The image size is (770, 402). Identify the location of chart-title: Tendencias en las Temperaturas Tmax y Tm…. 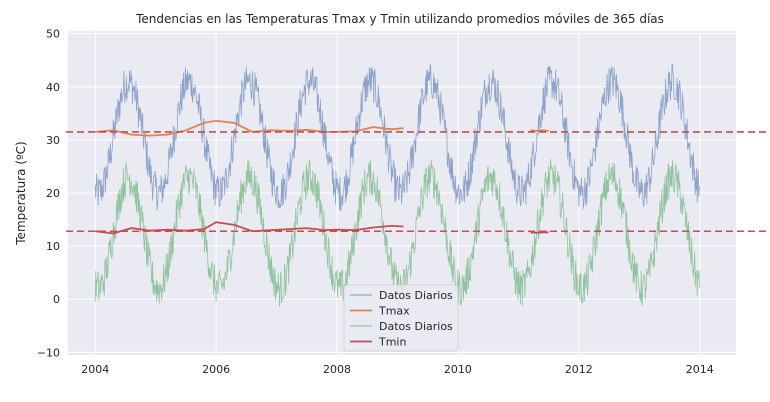
(399, 19).